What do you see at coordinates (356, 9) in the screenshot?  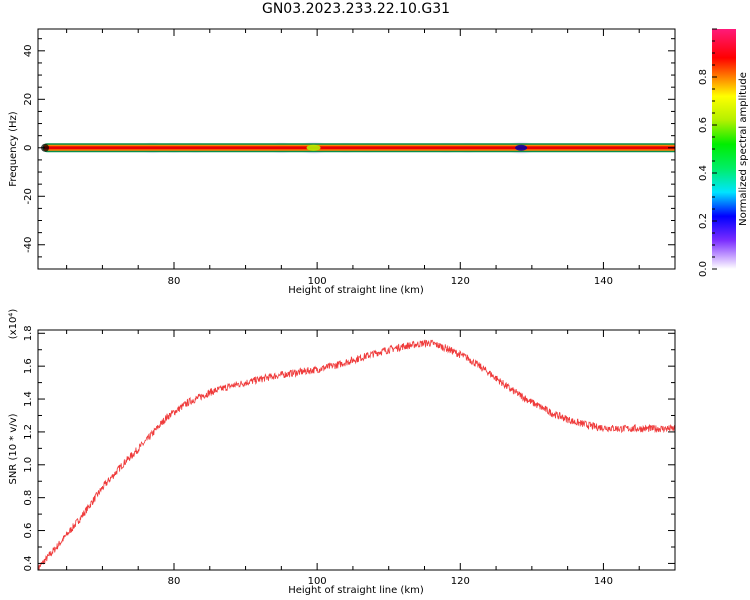 I see `chart-title: GN03.2023.233.22.10.G31` at bounding box center [356, 9].